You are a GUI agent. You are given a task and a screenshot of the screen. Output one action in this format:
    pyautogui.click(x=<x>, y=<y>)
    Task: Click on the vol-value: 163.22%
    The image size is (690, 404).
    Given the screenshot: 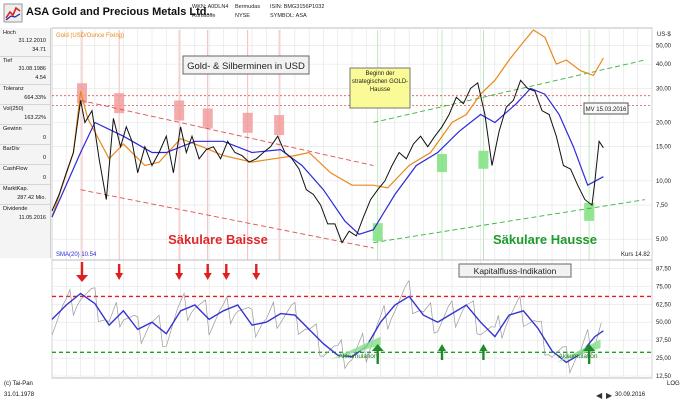 What is the action you would take?
    pyautogui.click(x=35, y=118)
    